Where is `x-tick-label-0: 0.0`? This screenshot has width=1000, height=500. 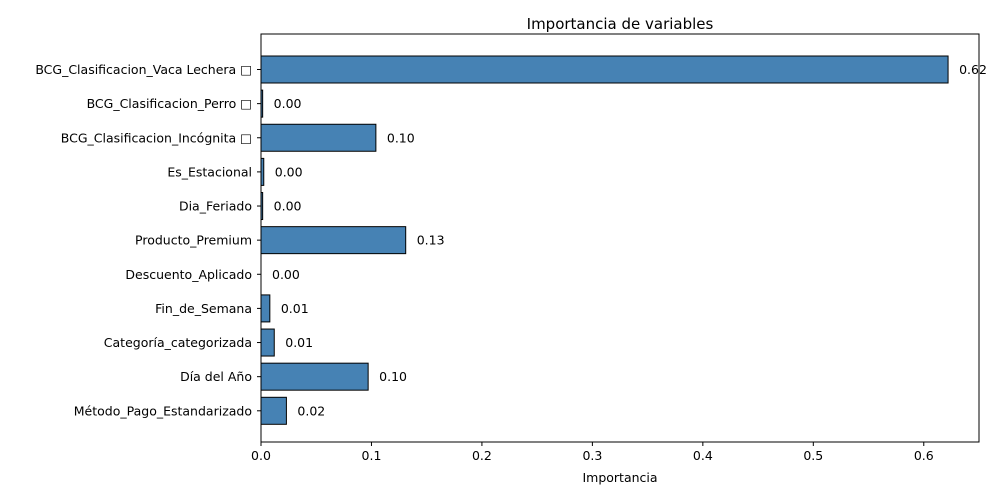 x-tick-label-0: 0.0 is located at coordinates (261, 455).